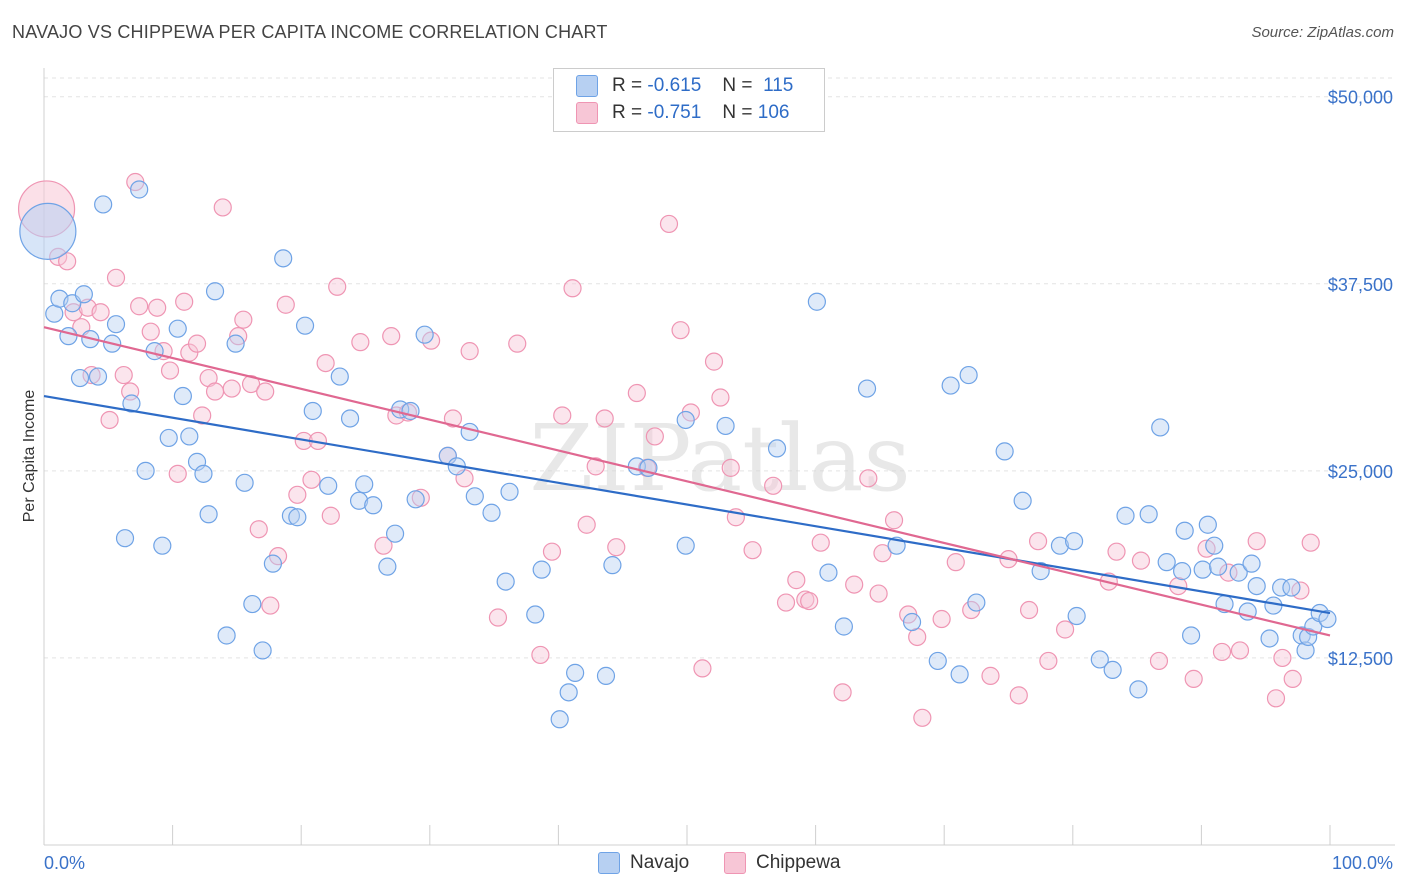  What do you see at coordinates (587, 113) in the screenshot?
I see `chippewa-swatch` at bounding box center [587, 113].